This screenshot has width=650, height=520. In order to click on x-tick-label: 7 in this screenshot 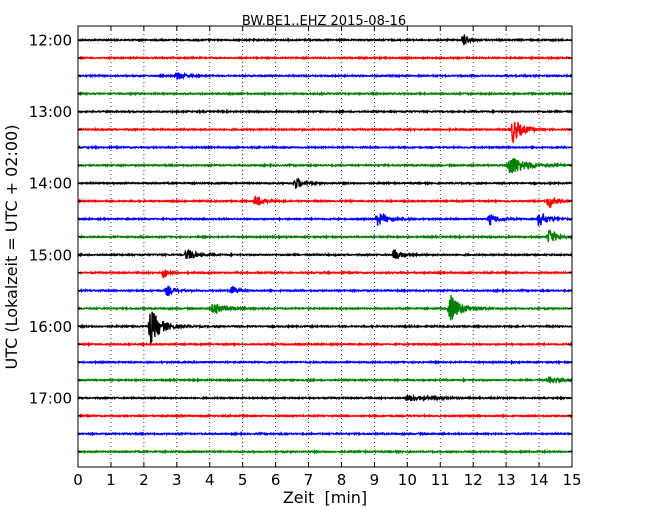, I will do `click(309, 480)`.